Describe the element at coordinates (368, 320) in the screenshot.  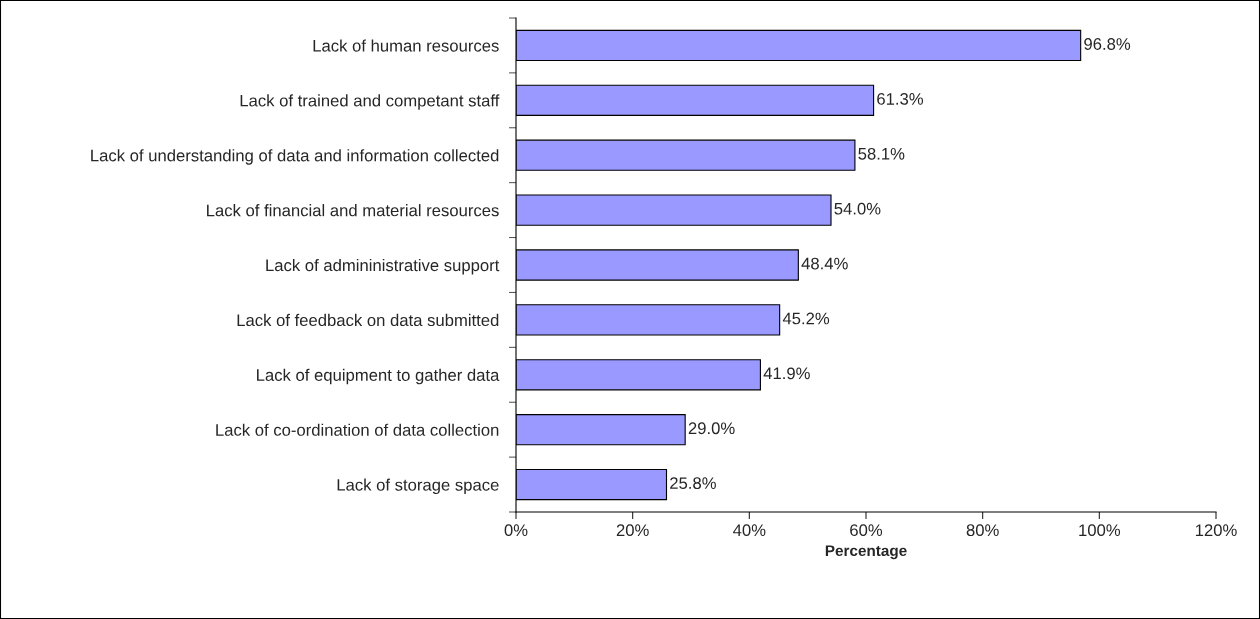
I see `y-tick-label: Lack of feedback on data submitted` at that location.